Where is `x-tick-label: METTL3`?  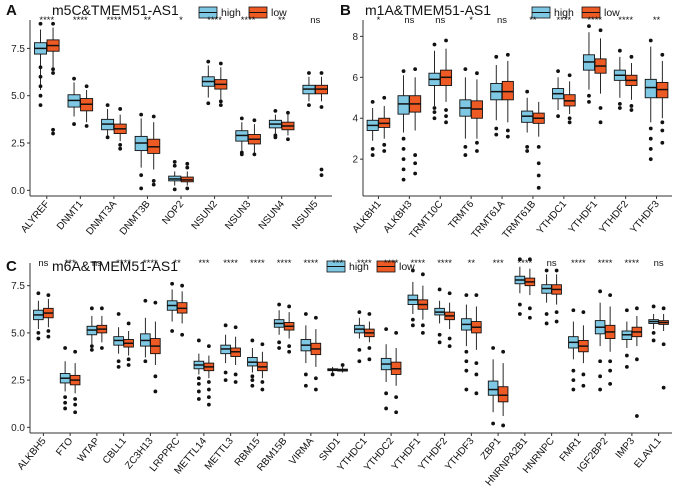
x-tick-label: METTL3 is located at coordinates (219, 454).